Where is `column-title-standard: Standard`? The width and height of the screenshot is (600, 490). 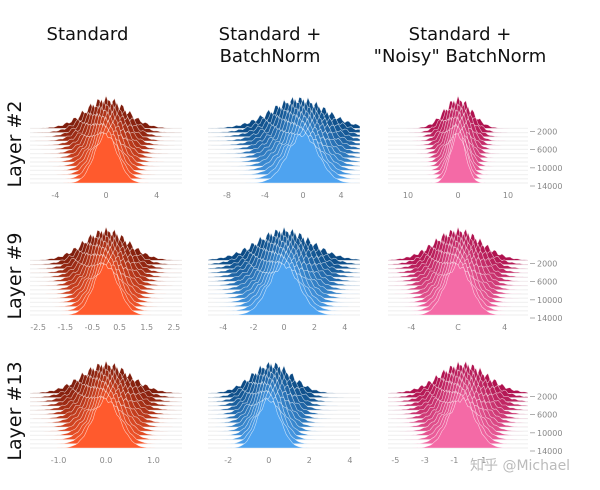
column-title-standard: Standard is located at coordinates (87, 34).